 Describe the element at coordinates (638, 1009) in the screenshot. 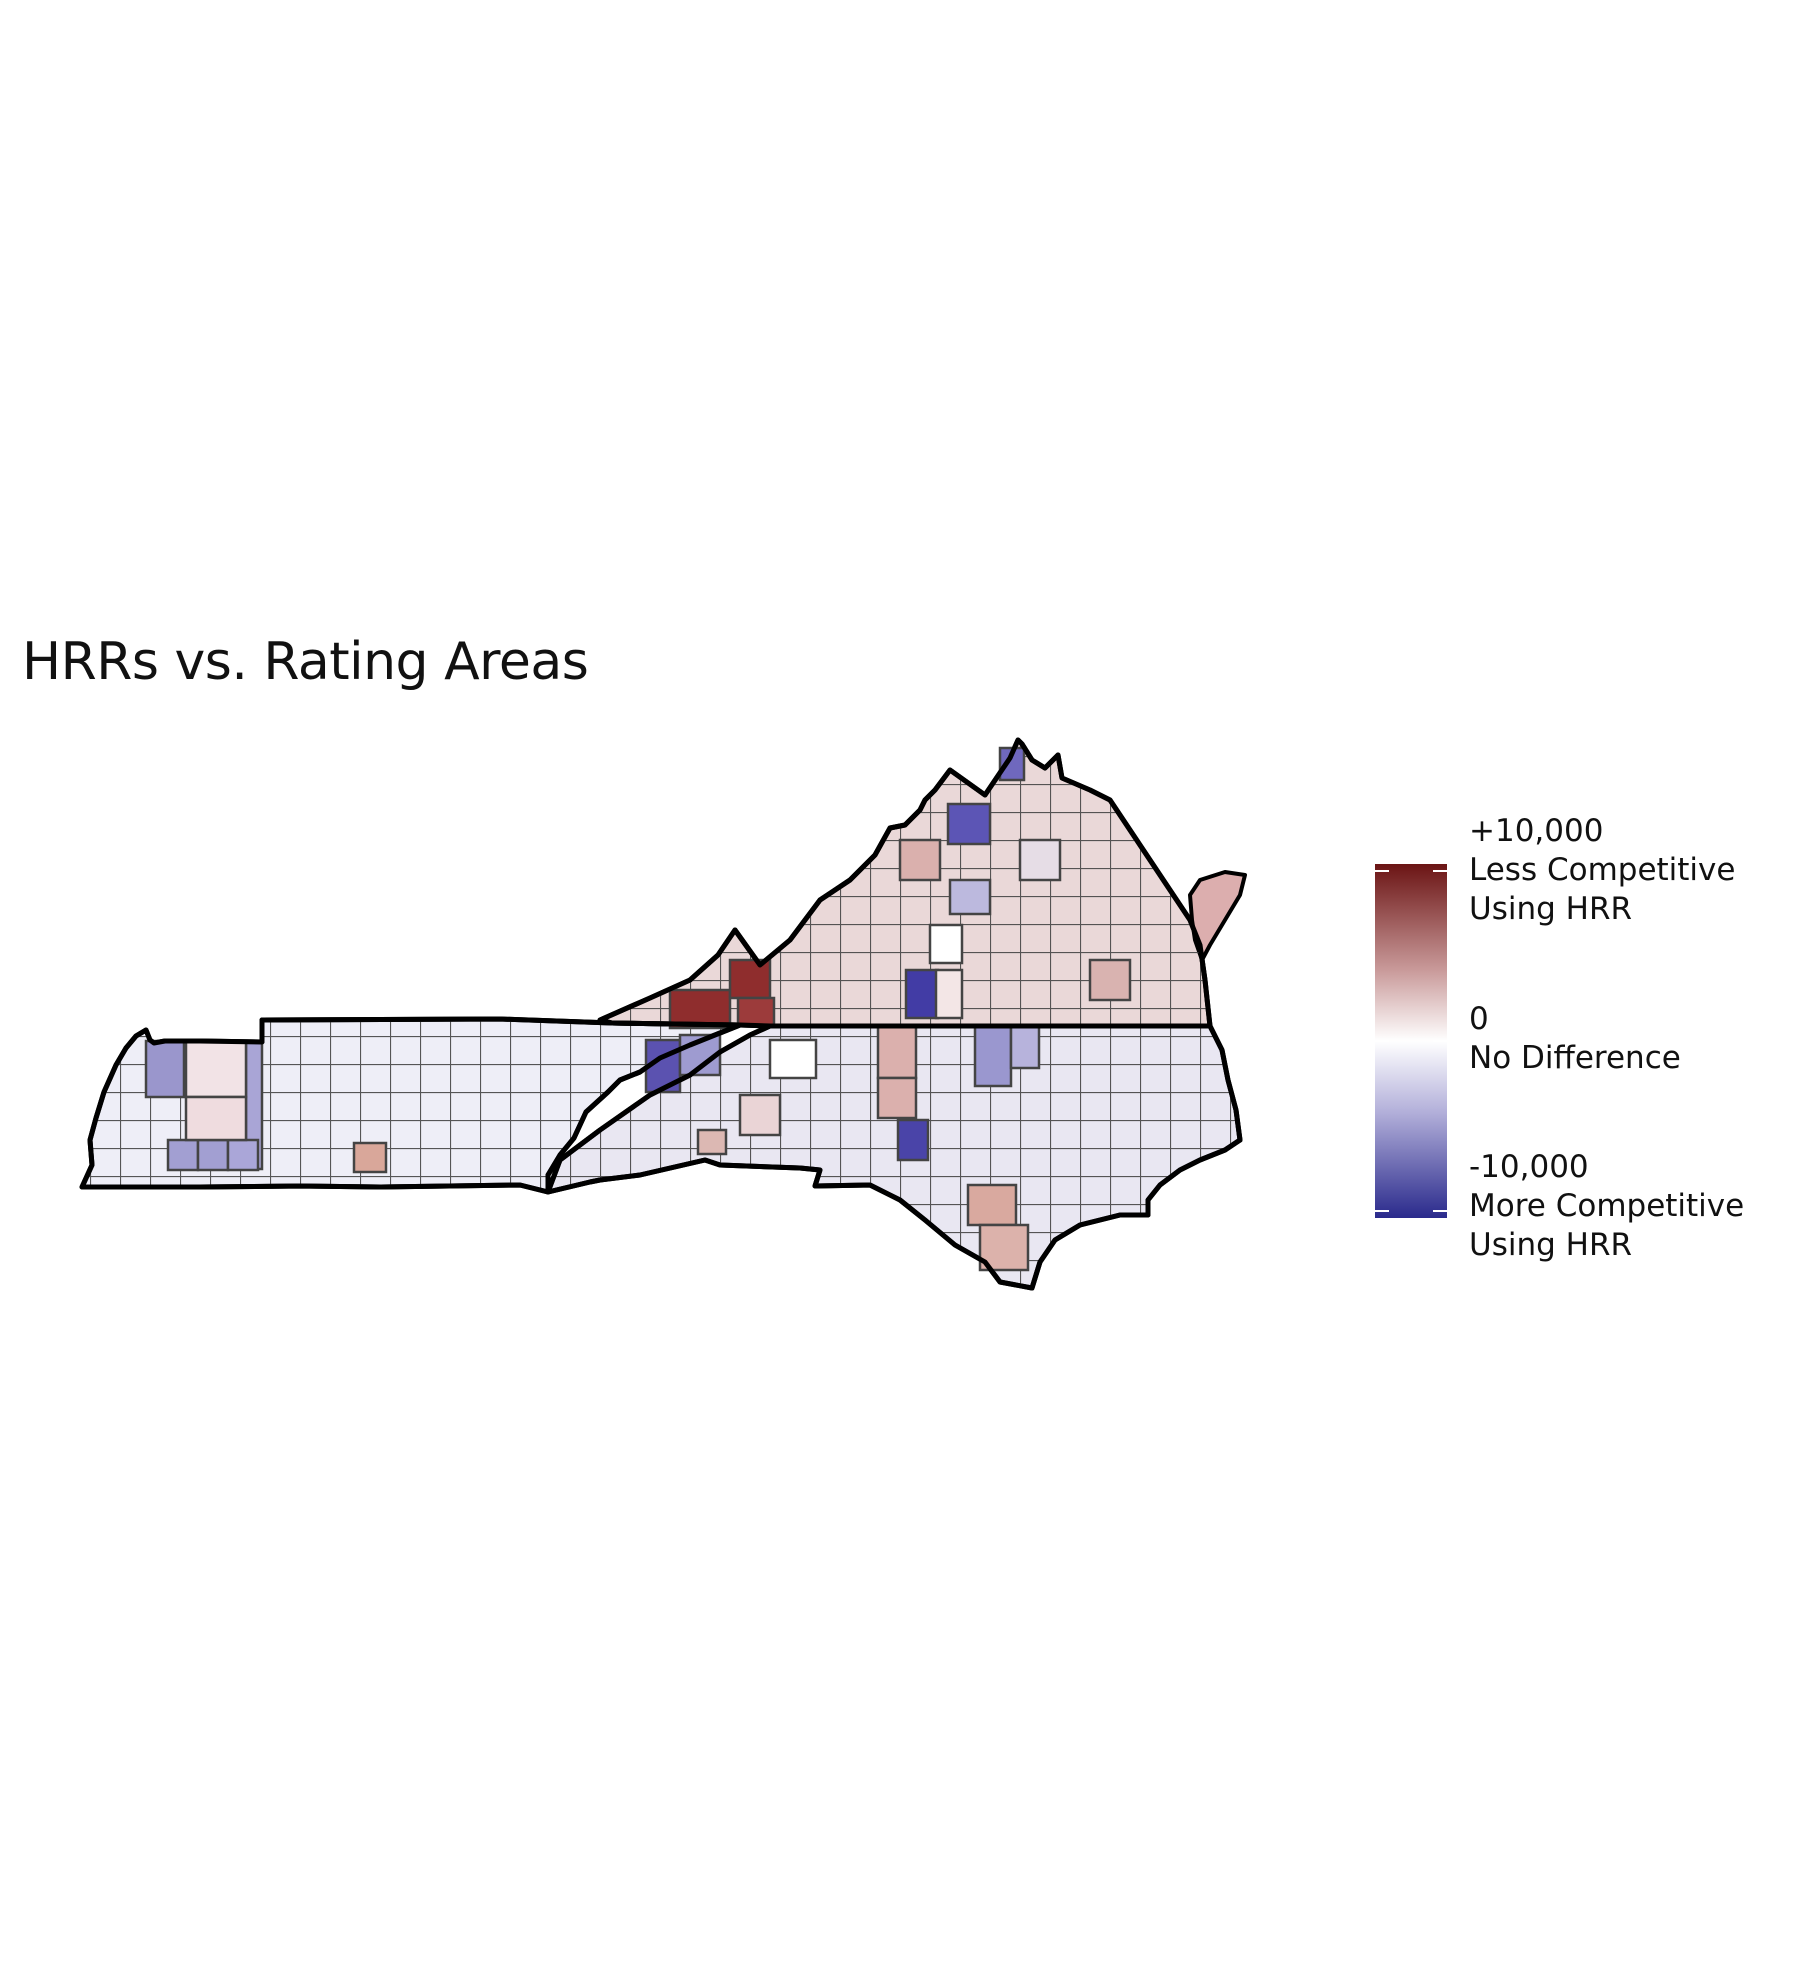

I see `highlighted-counties` at that location.